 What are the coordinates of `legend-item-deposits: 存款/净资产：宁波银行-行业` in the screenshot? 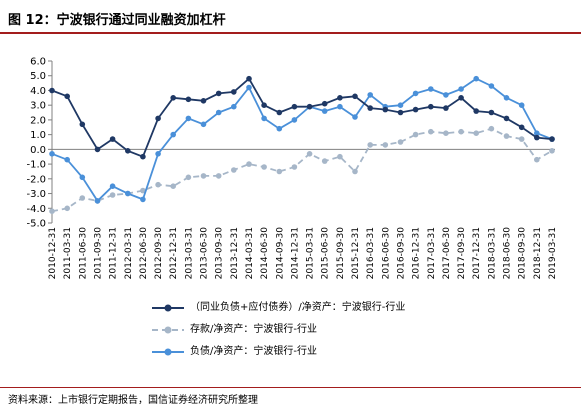 It's located at (300, 330).